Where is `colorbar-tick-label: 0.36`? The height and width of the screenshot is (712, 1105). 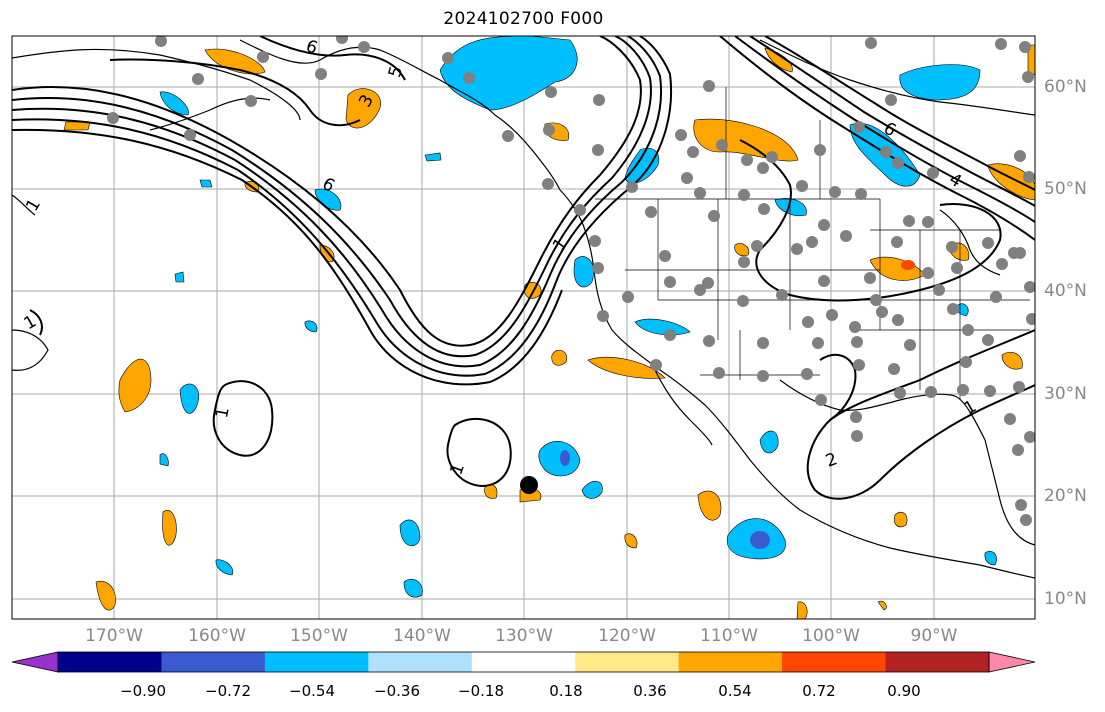
colorbar-tick-label: 0.36 is located at coordinates (650, 691).